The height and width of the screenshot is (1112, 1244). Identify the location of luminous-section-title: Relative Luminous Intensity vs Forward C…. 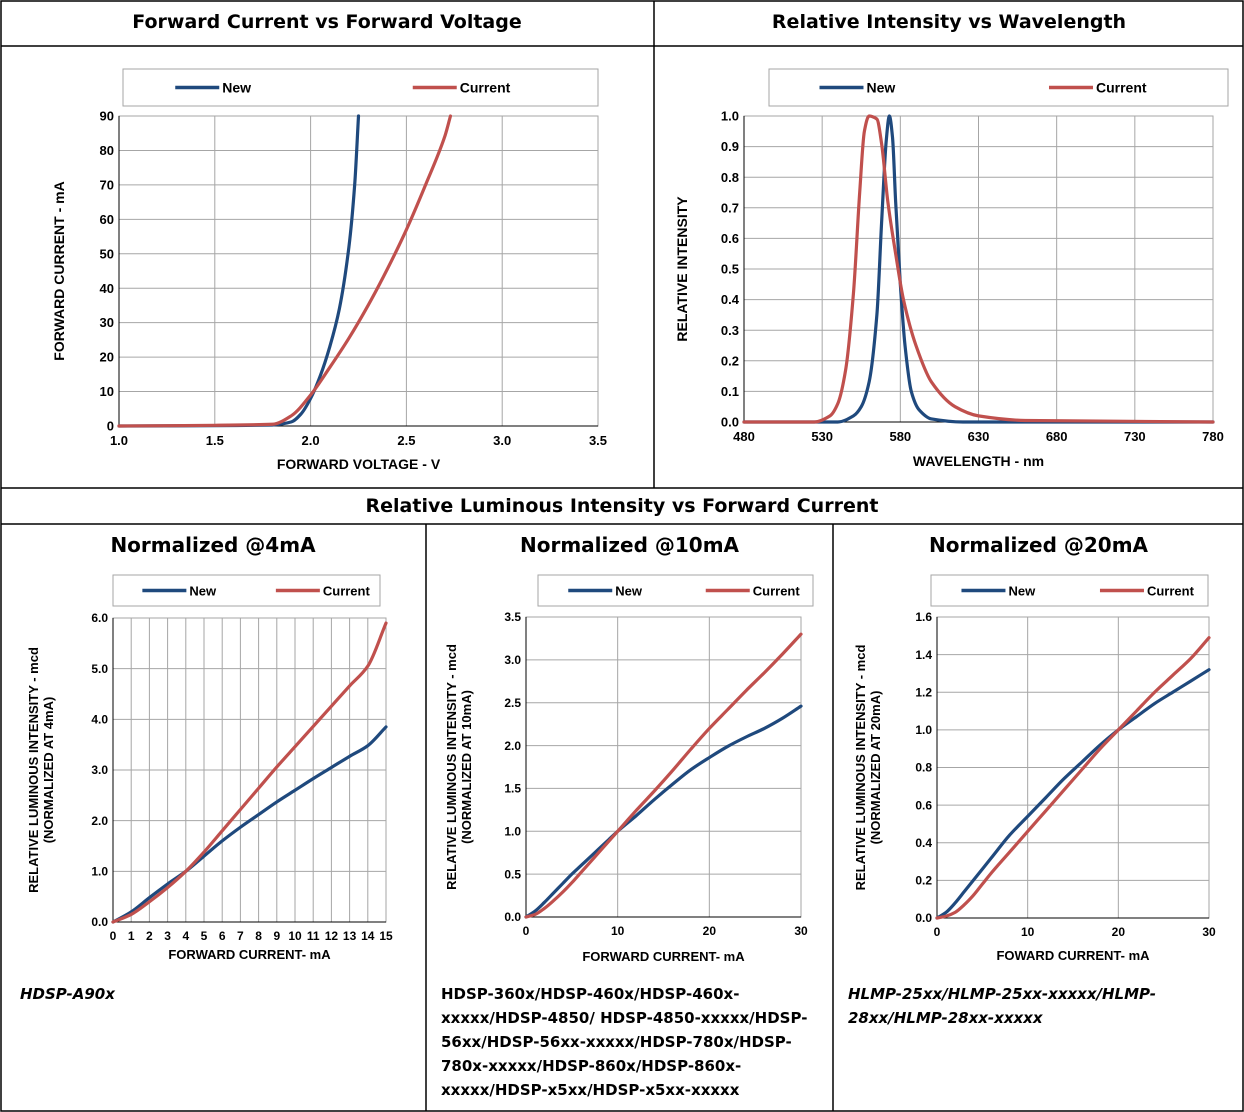
(622, 506).